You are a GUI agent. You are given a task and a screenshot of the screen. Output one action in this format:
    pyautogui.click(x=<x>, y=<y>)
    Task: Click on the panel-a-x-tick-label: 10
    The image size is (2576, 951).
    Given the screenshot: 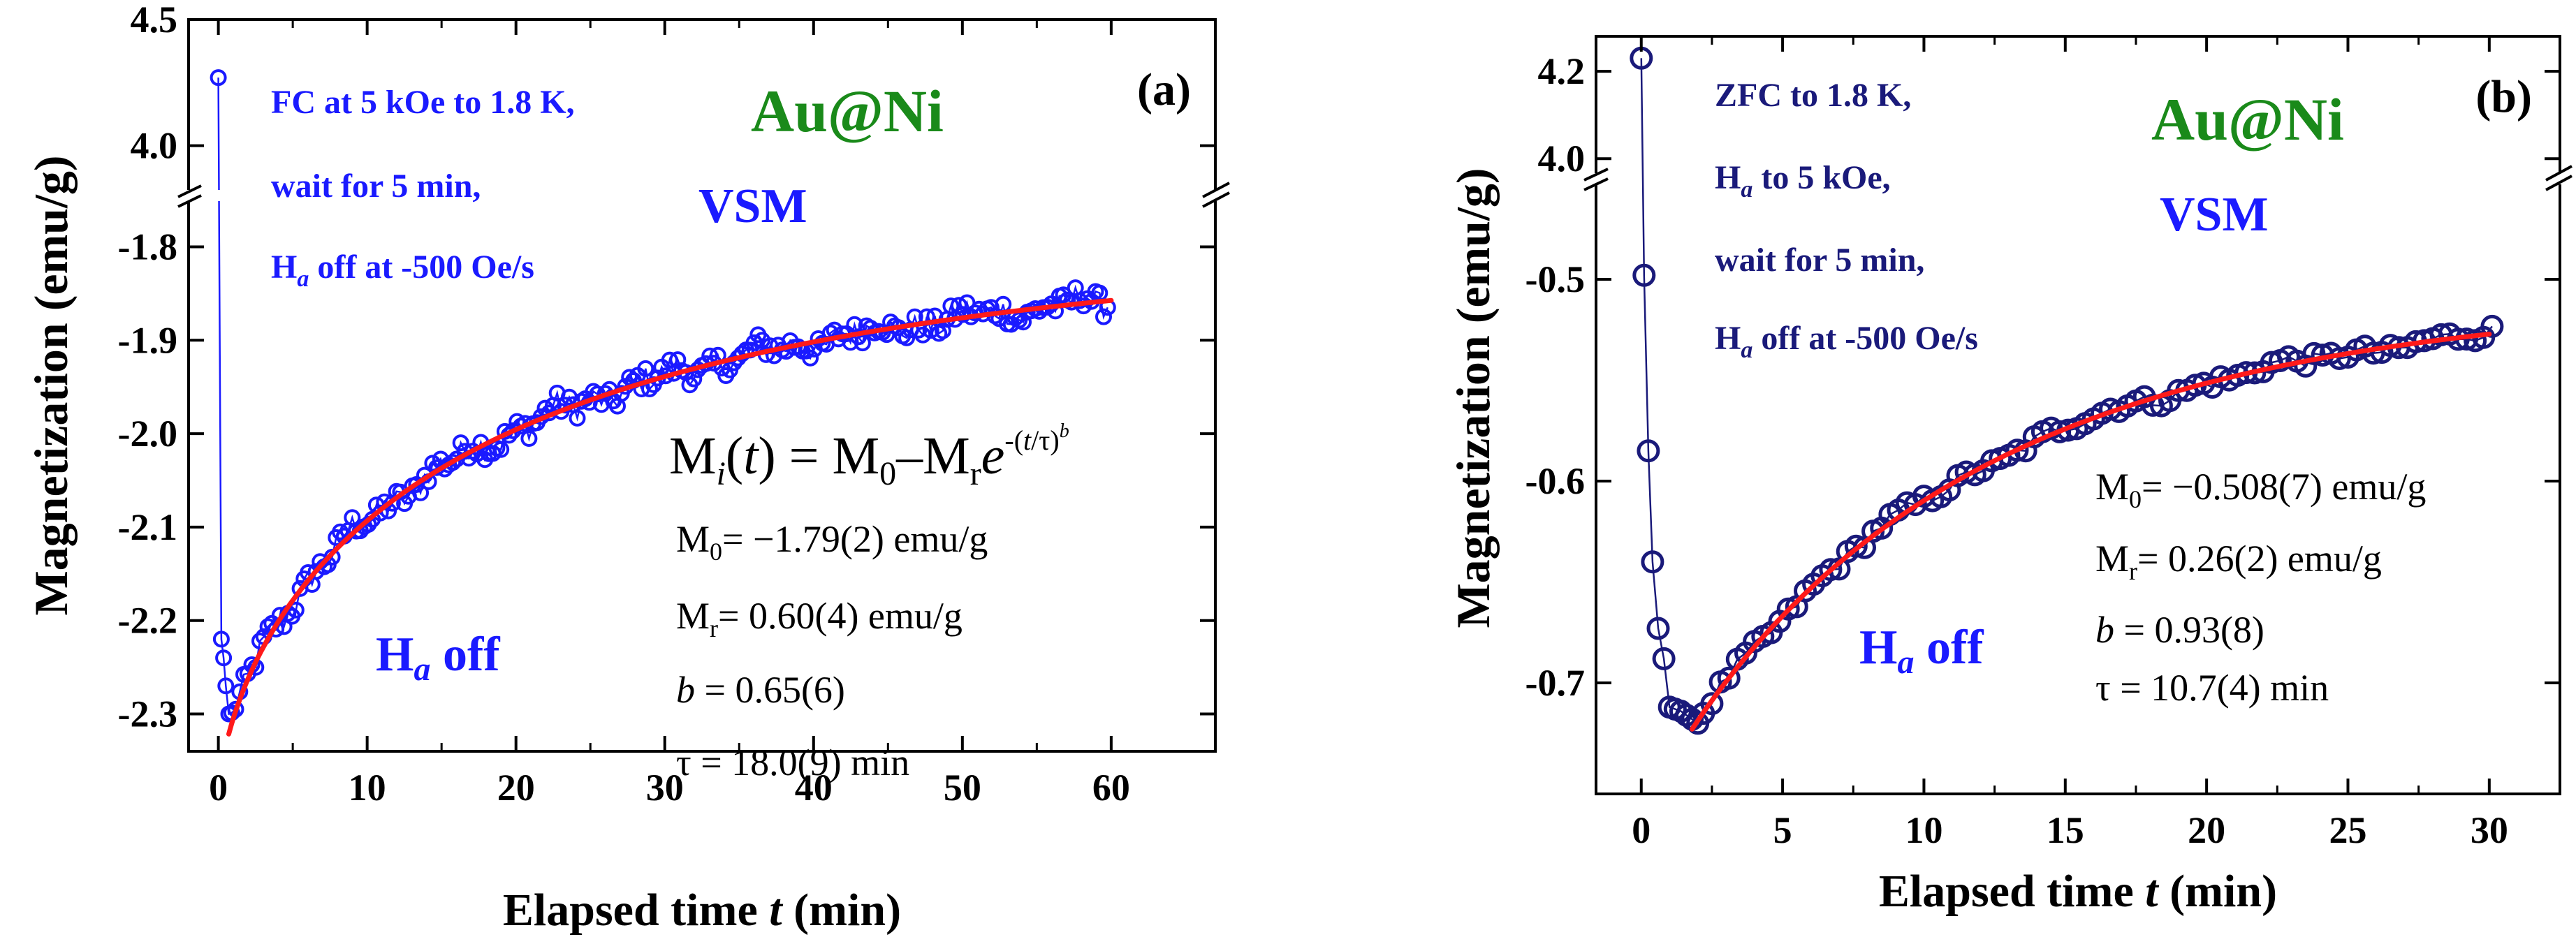 What is the action you would take?
    pyautogui.click(x=368, y=788)
    